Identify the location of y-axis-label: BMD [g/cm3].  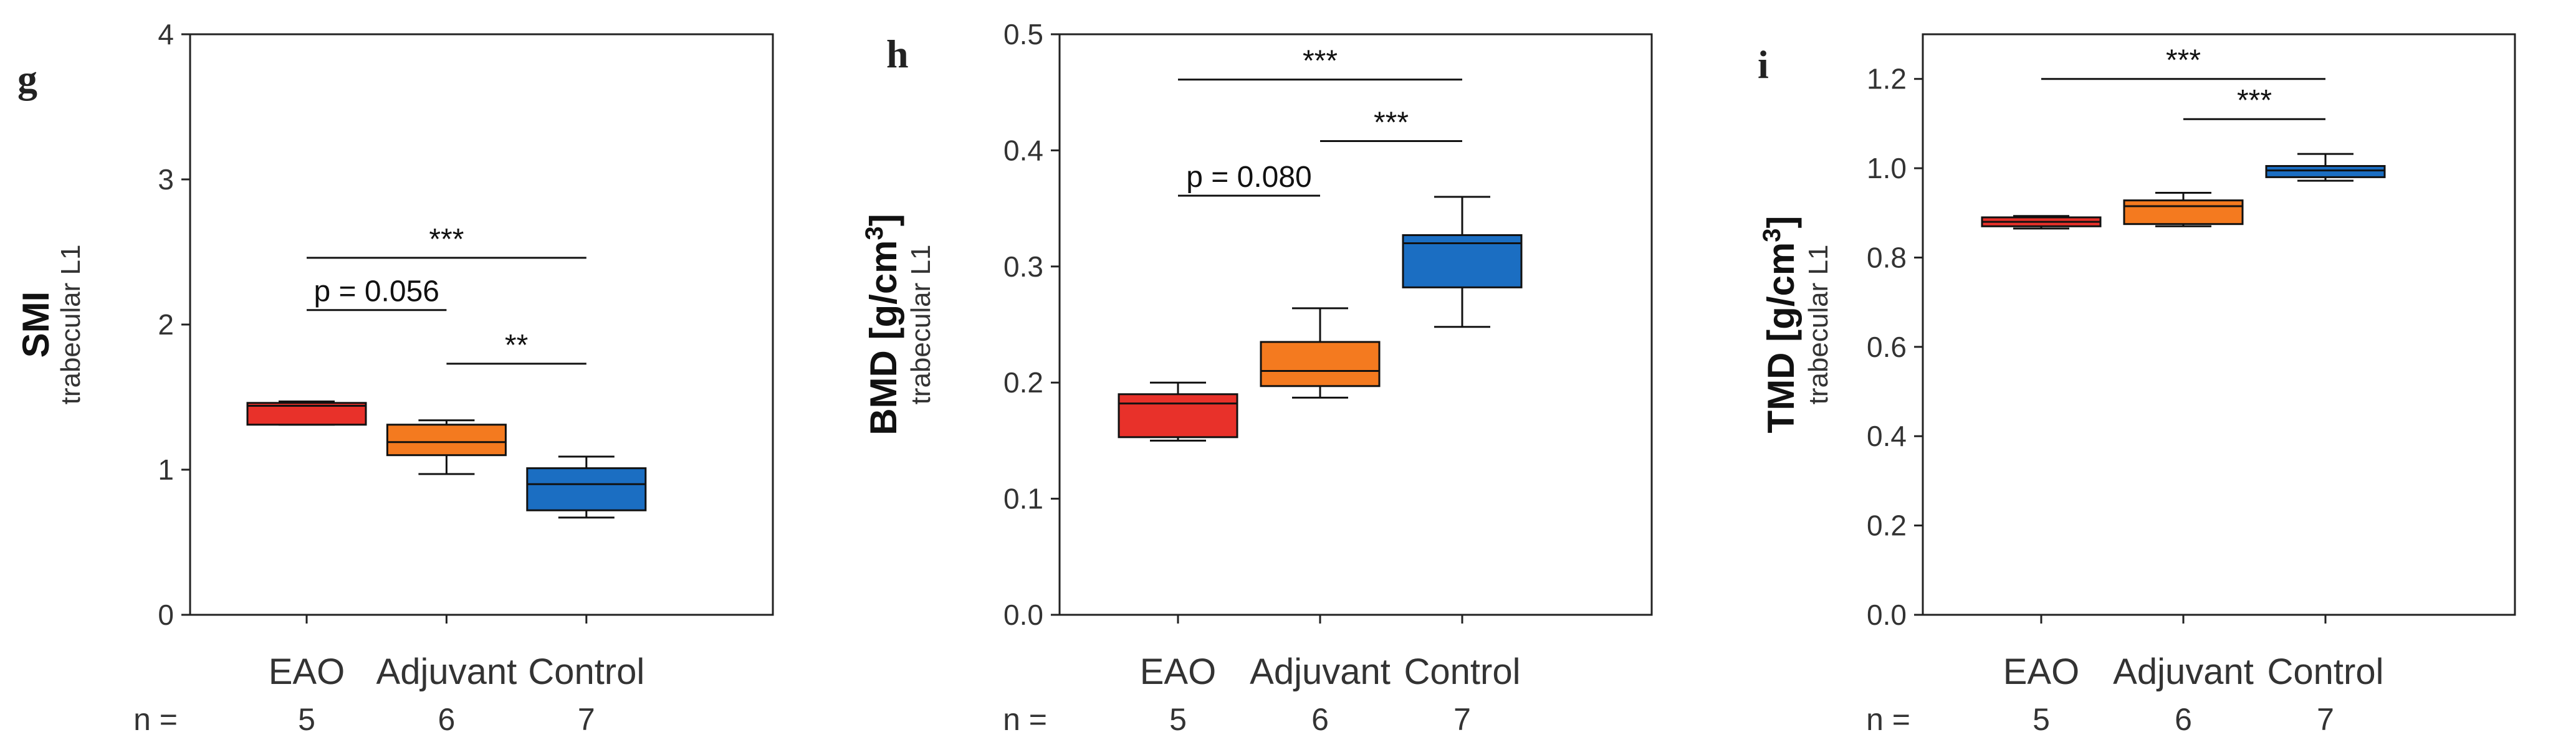
(883, 324).